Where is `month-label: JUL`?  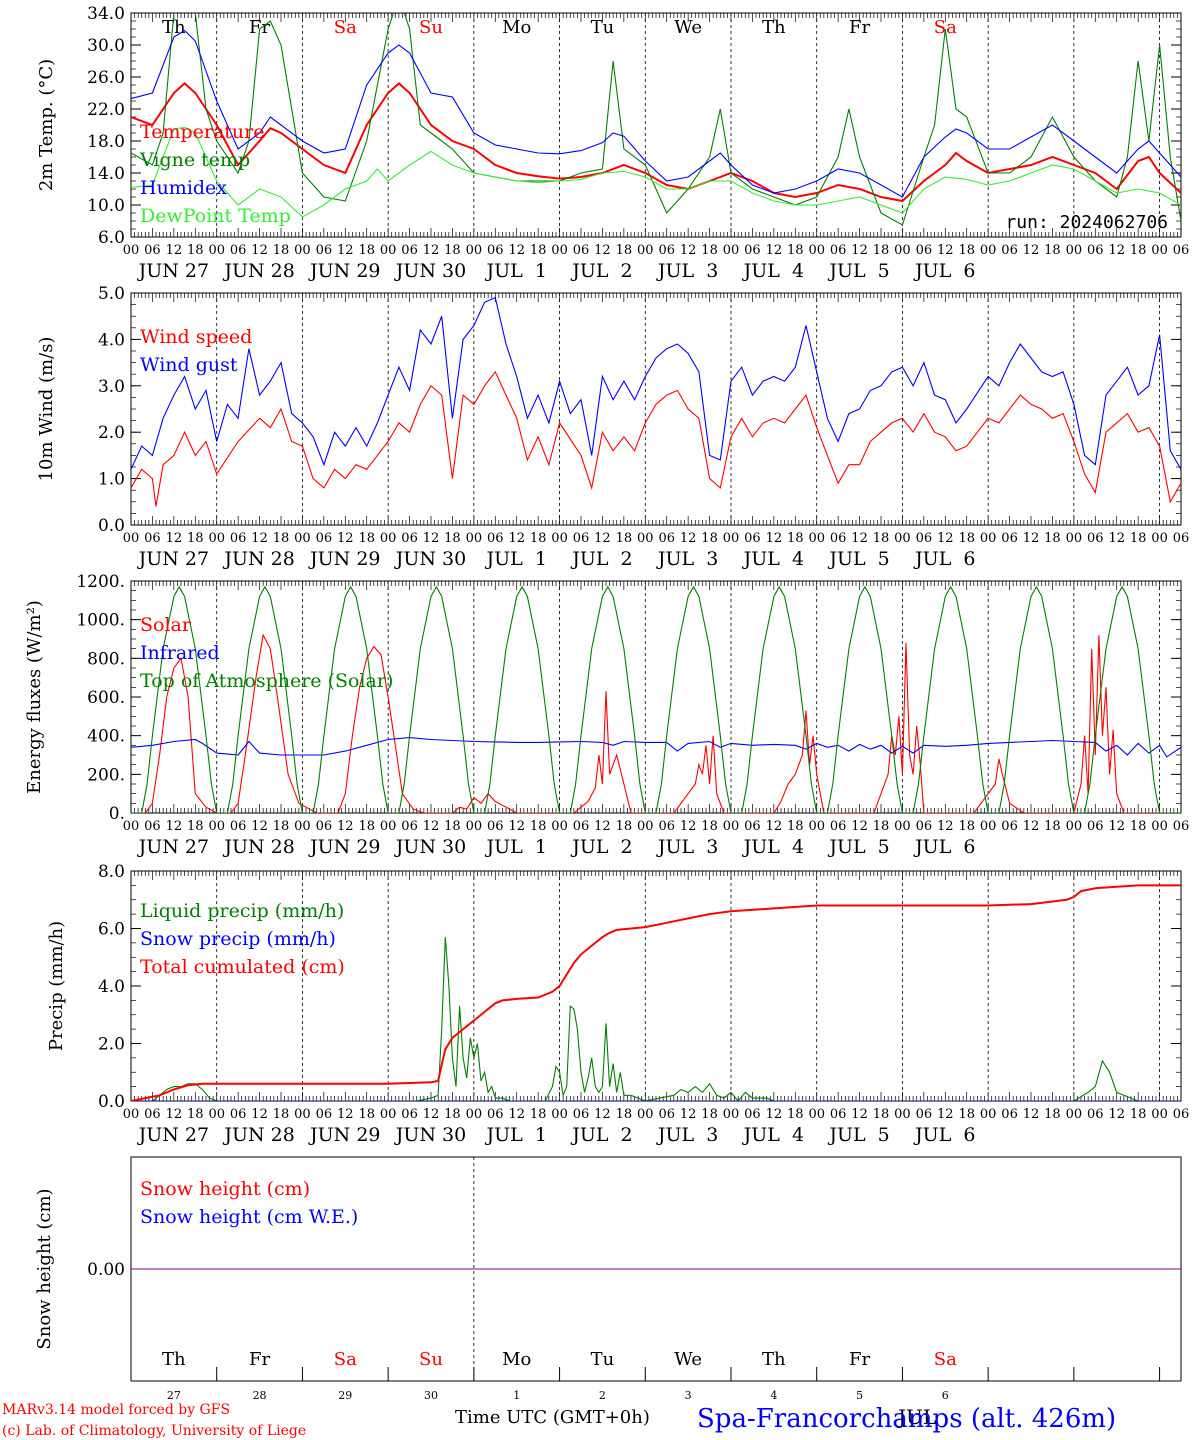
month-label: JUL is located at coordinates (916, 1417).